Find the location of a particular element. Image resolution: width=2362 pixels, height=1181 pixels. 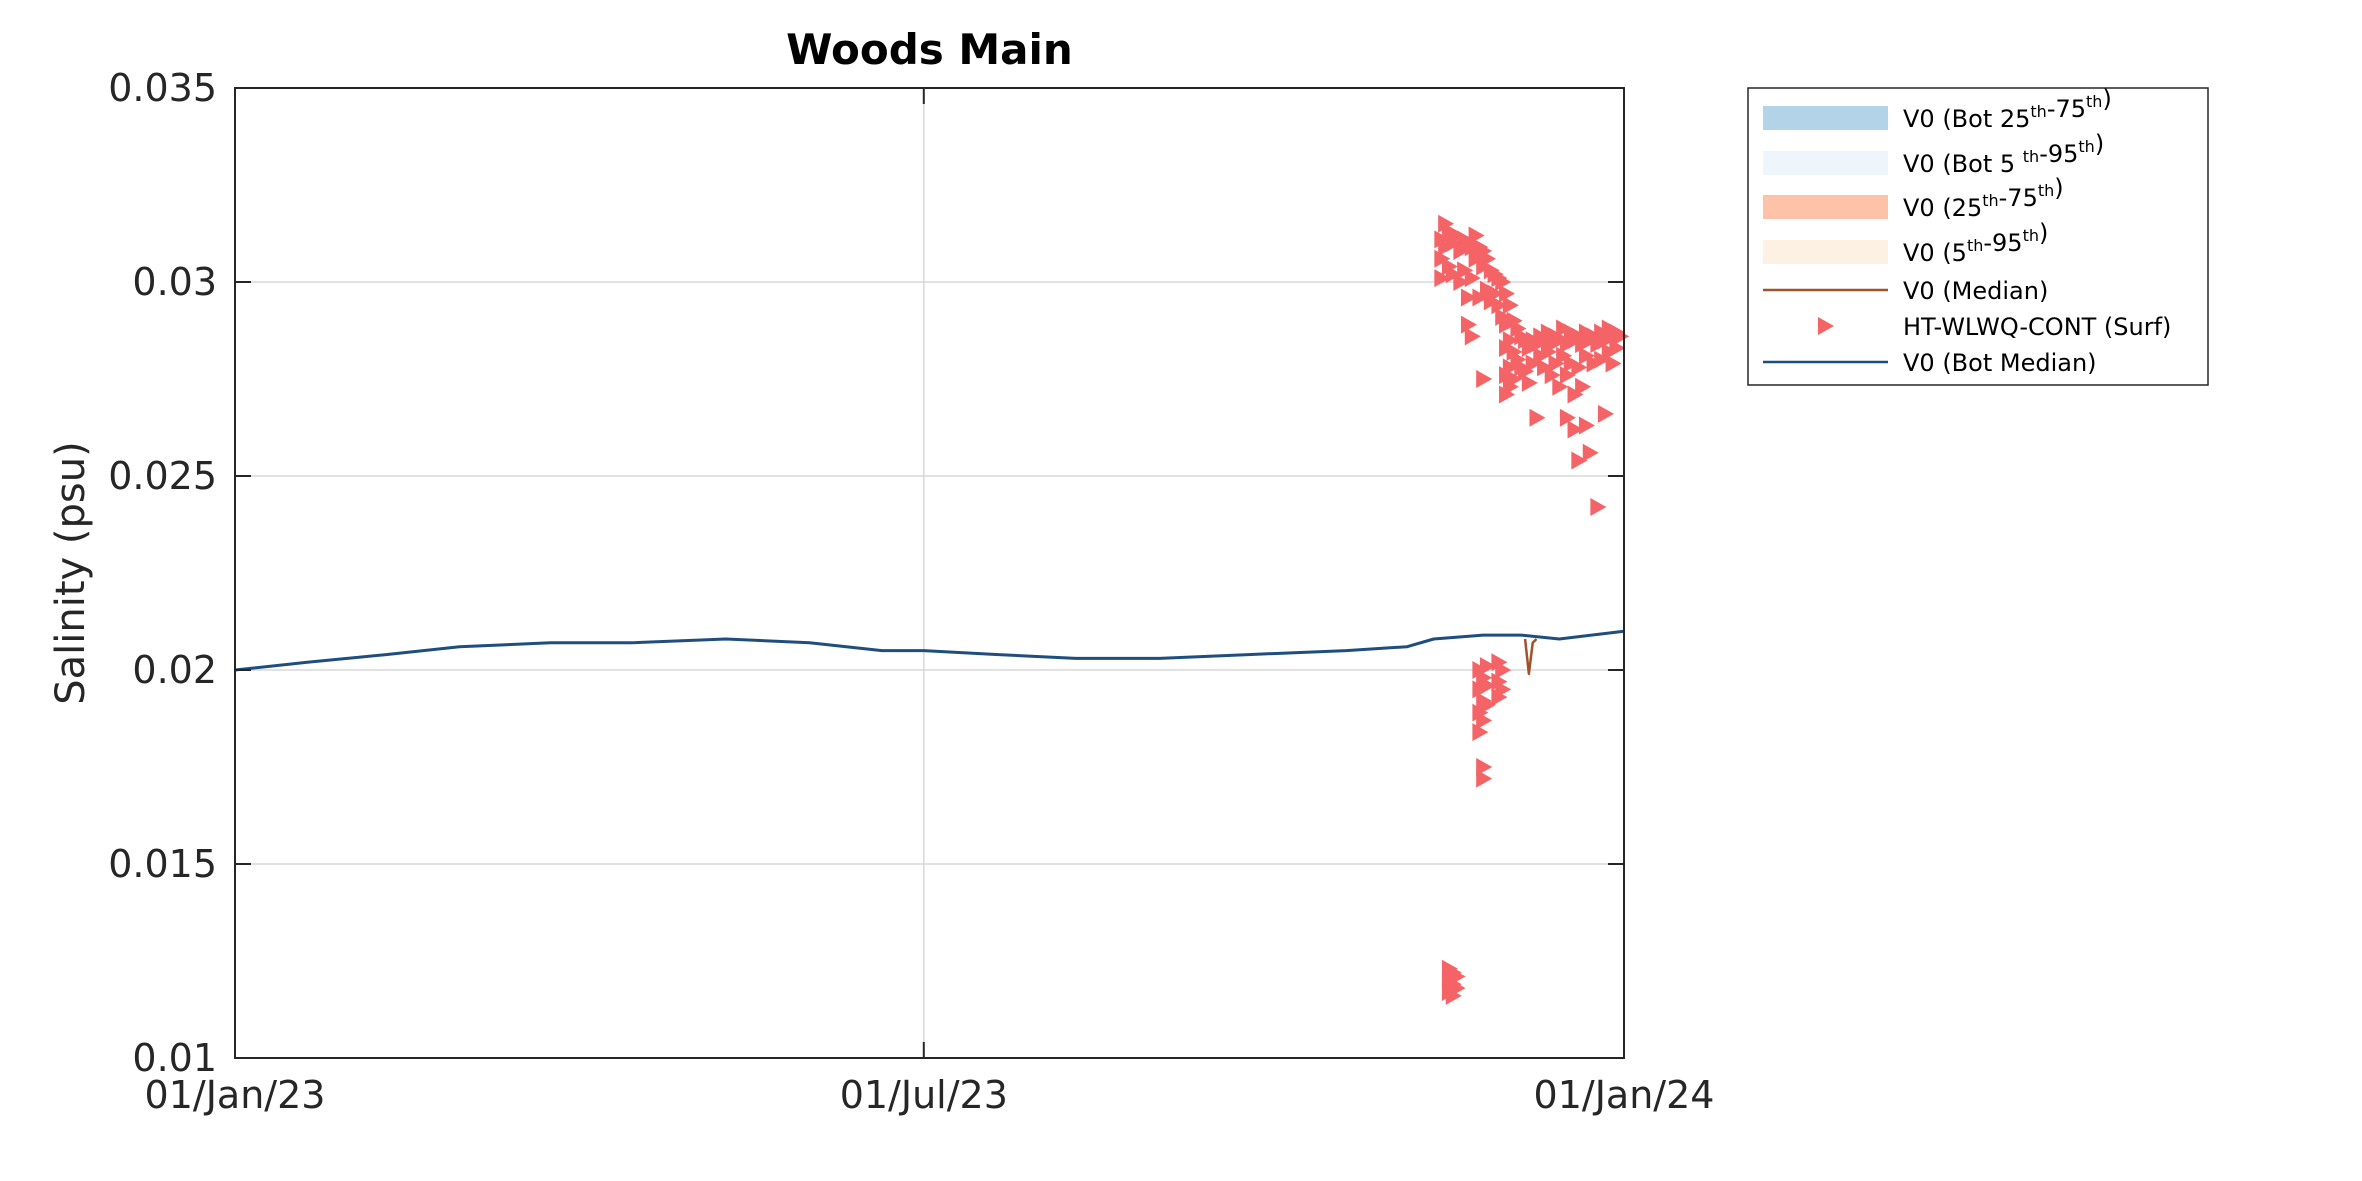

y-tick-label: 0.035 is located at coordinates (162, 88).